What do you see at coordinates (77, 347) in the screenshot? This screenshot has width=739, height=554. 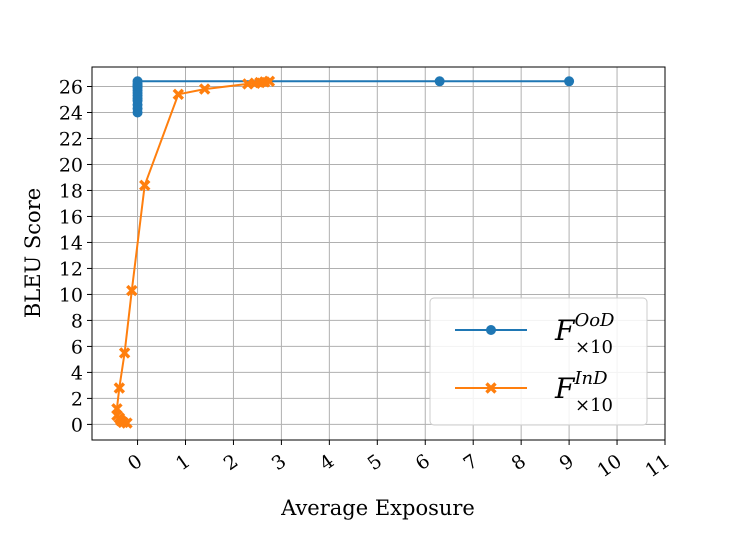 I see `y-tick-label: 6` at bounding box center [77, 347].